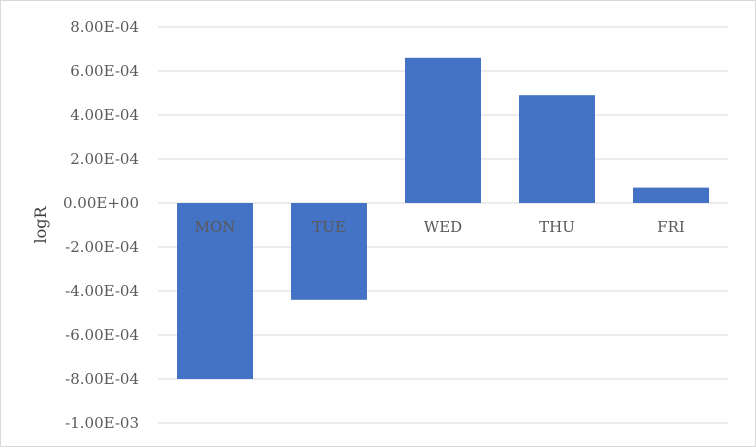  I want to click on y-tick-label: -2.00E-04, so click(102, 247).